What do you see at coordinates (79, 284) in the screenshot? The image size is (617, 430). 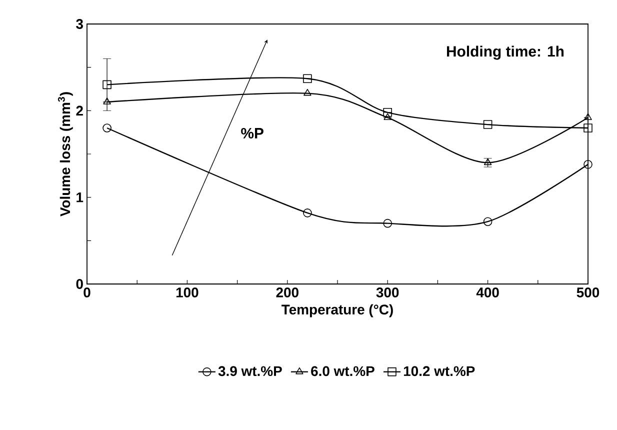 I see `y-tick-label: 0` at bounding box center [79, 284].